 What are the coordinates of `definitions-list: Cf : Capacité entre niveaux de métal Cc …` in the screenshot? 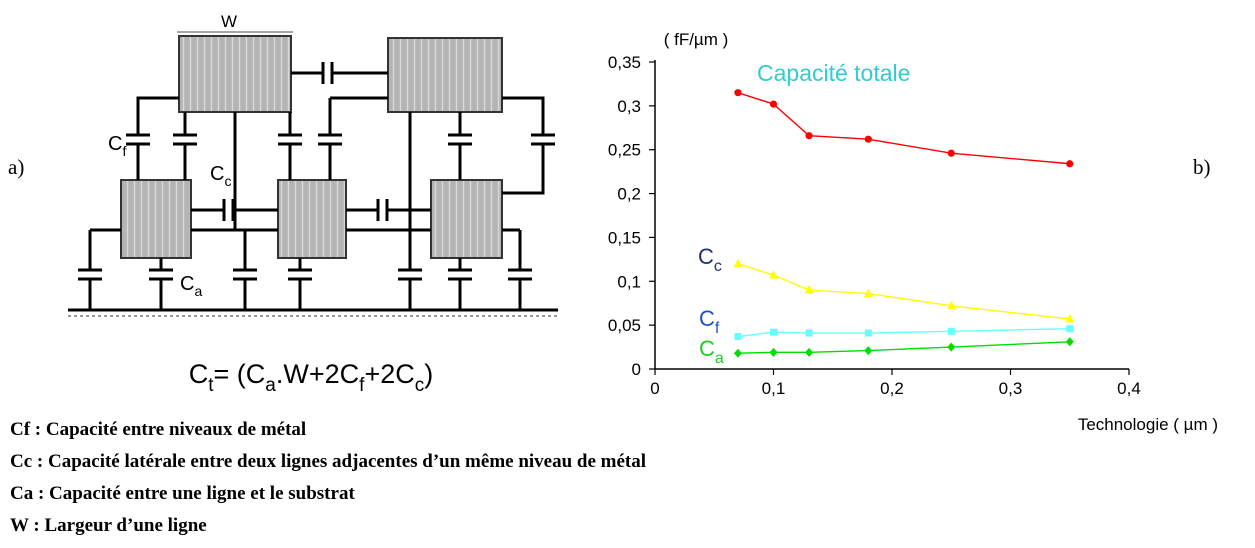 It's located at (328, 478).